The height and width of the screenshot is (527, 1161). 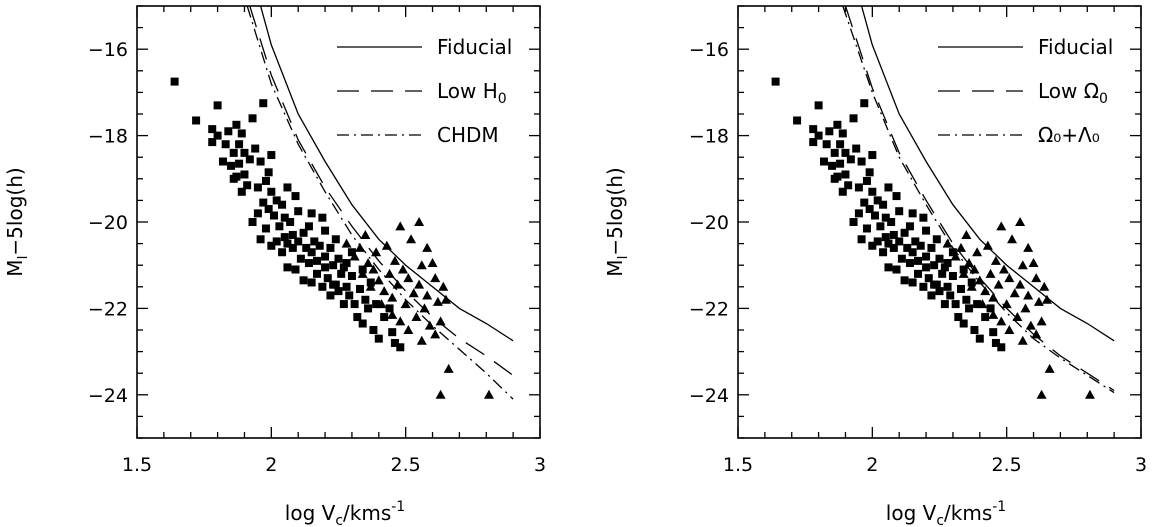 What do you see at coordinates (345, 513) in the screenshot?
I see `x-axis-label: log Vc/kms-1` at bounding box center [345, 513].